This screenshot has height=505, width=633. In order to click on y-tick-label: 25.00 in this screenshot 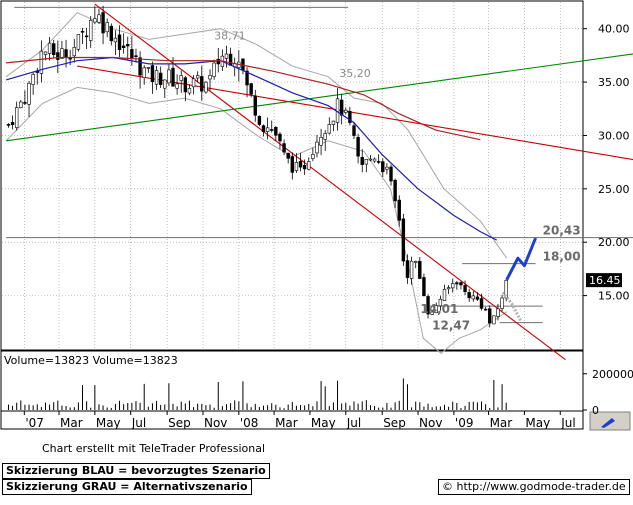, I will do `click(614, 189)`.